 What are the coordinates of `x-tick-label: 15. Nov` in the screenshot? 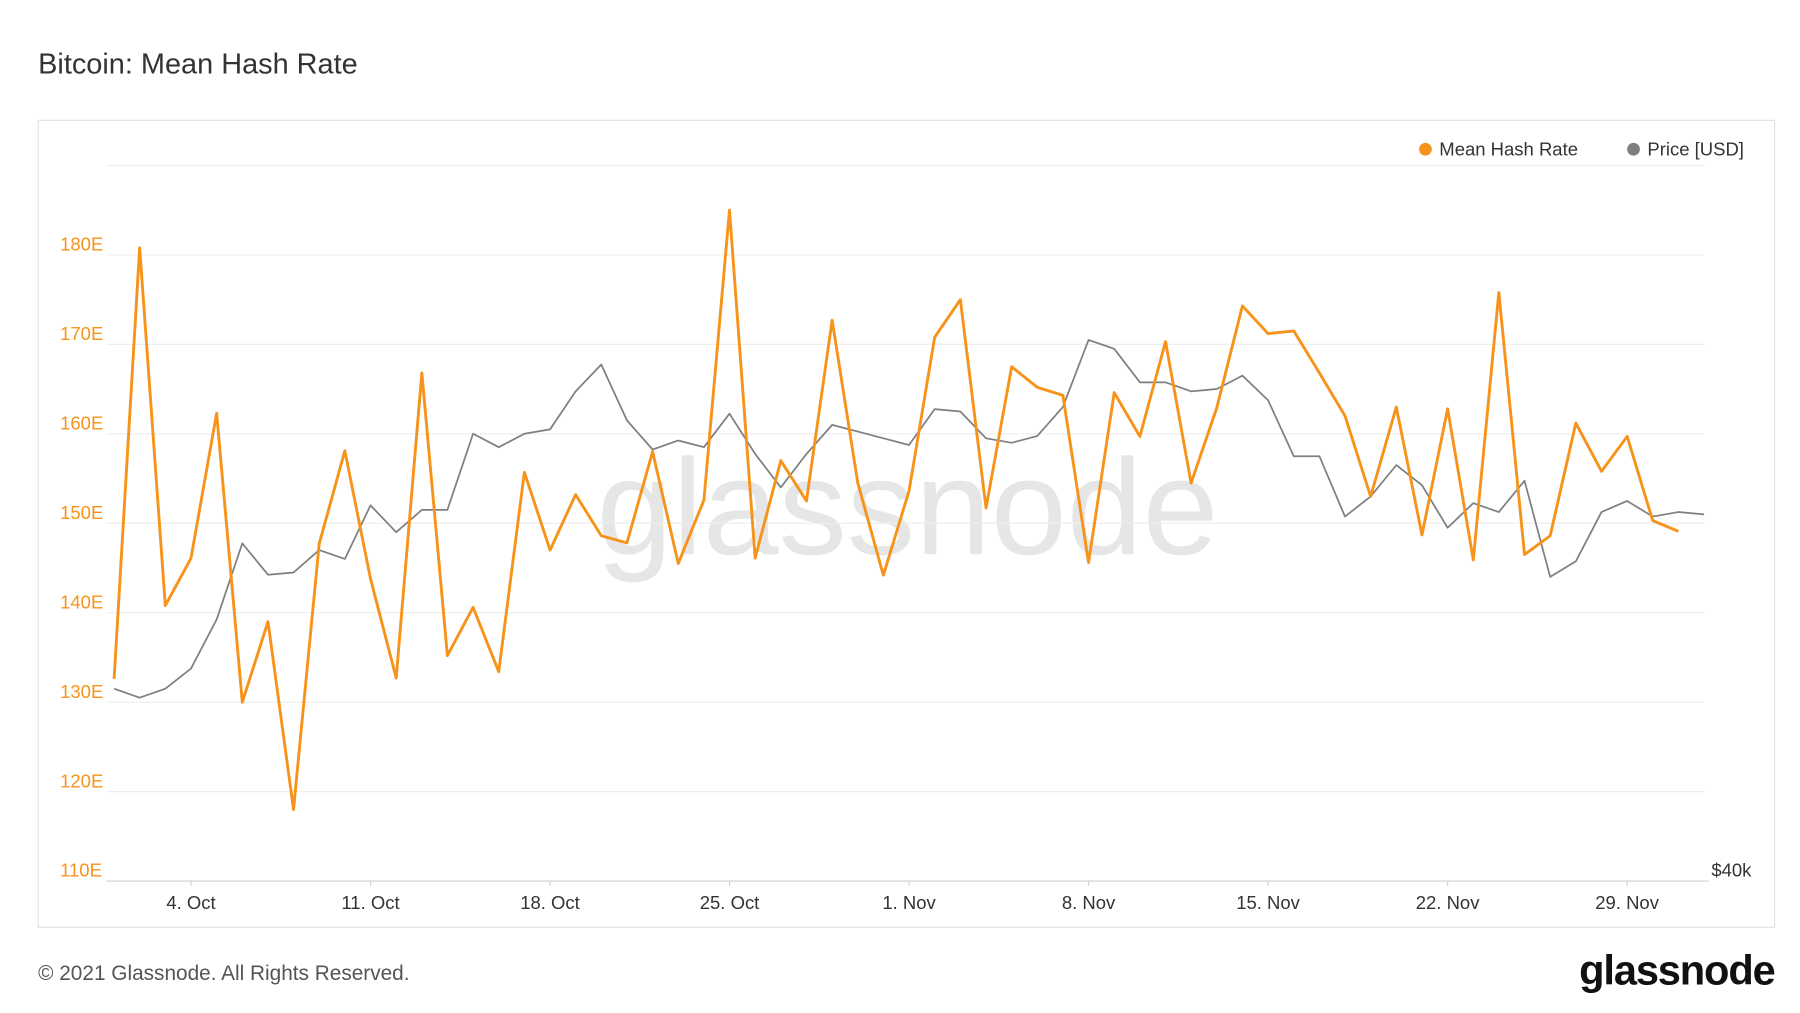 It's located at (1268, 902).